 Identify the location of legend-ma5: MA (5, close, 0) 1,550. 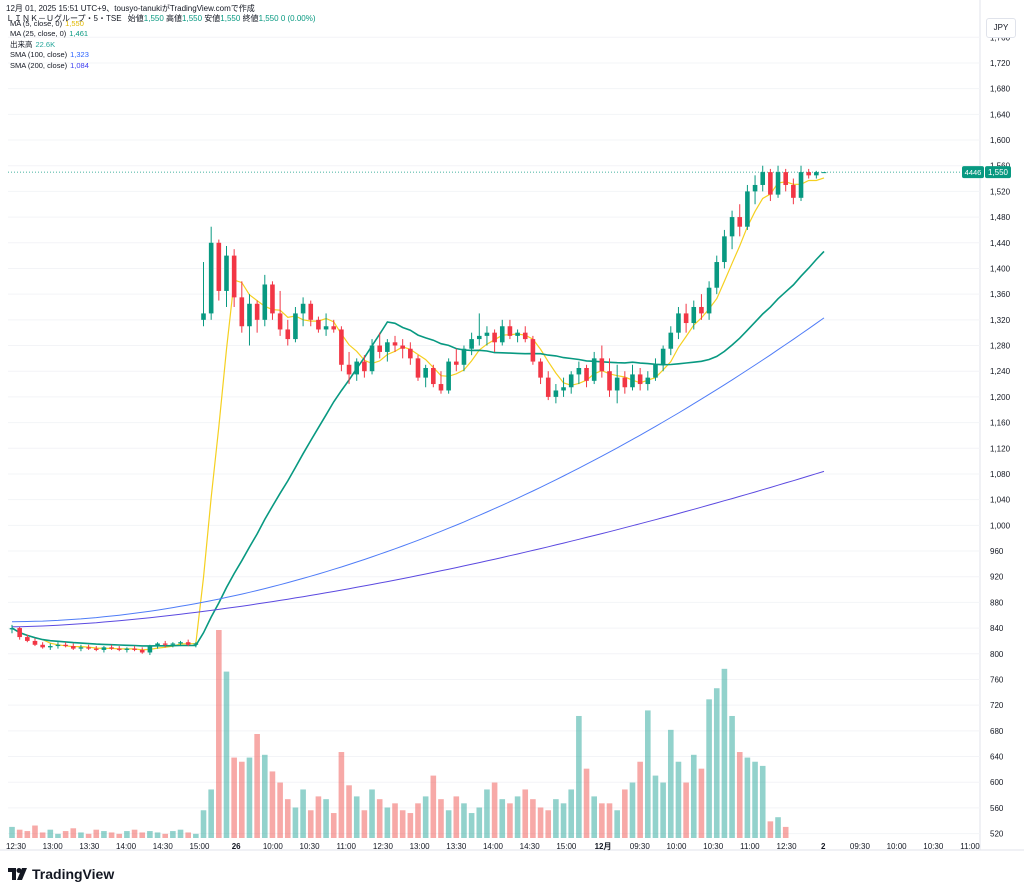
(49, 24).